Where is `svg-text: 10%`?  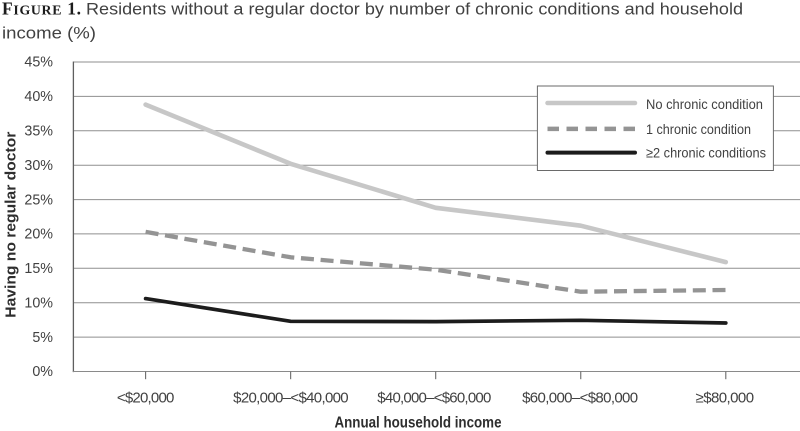 svg-text: 10% is located at coordinates (38, 303).